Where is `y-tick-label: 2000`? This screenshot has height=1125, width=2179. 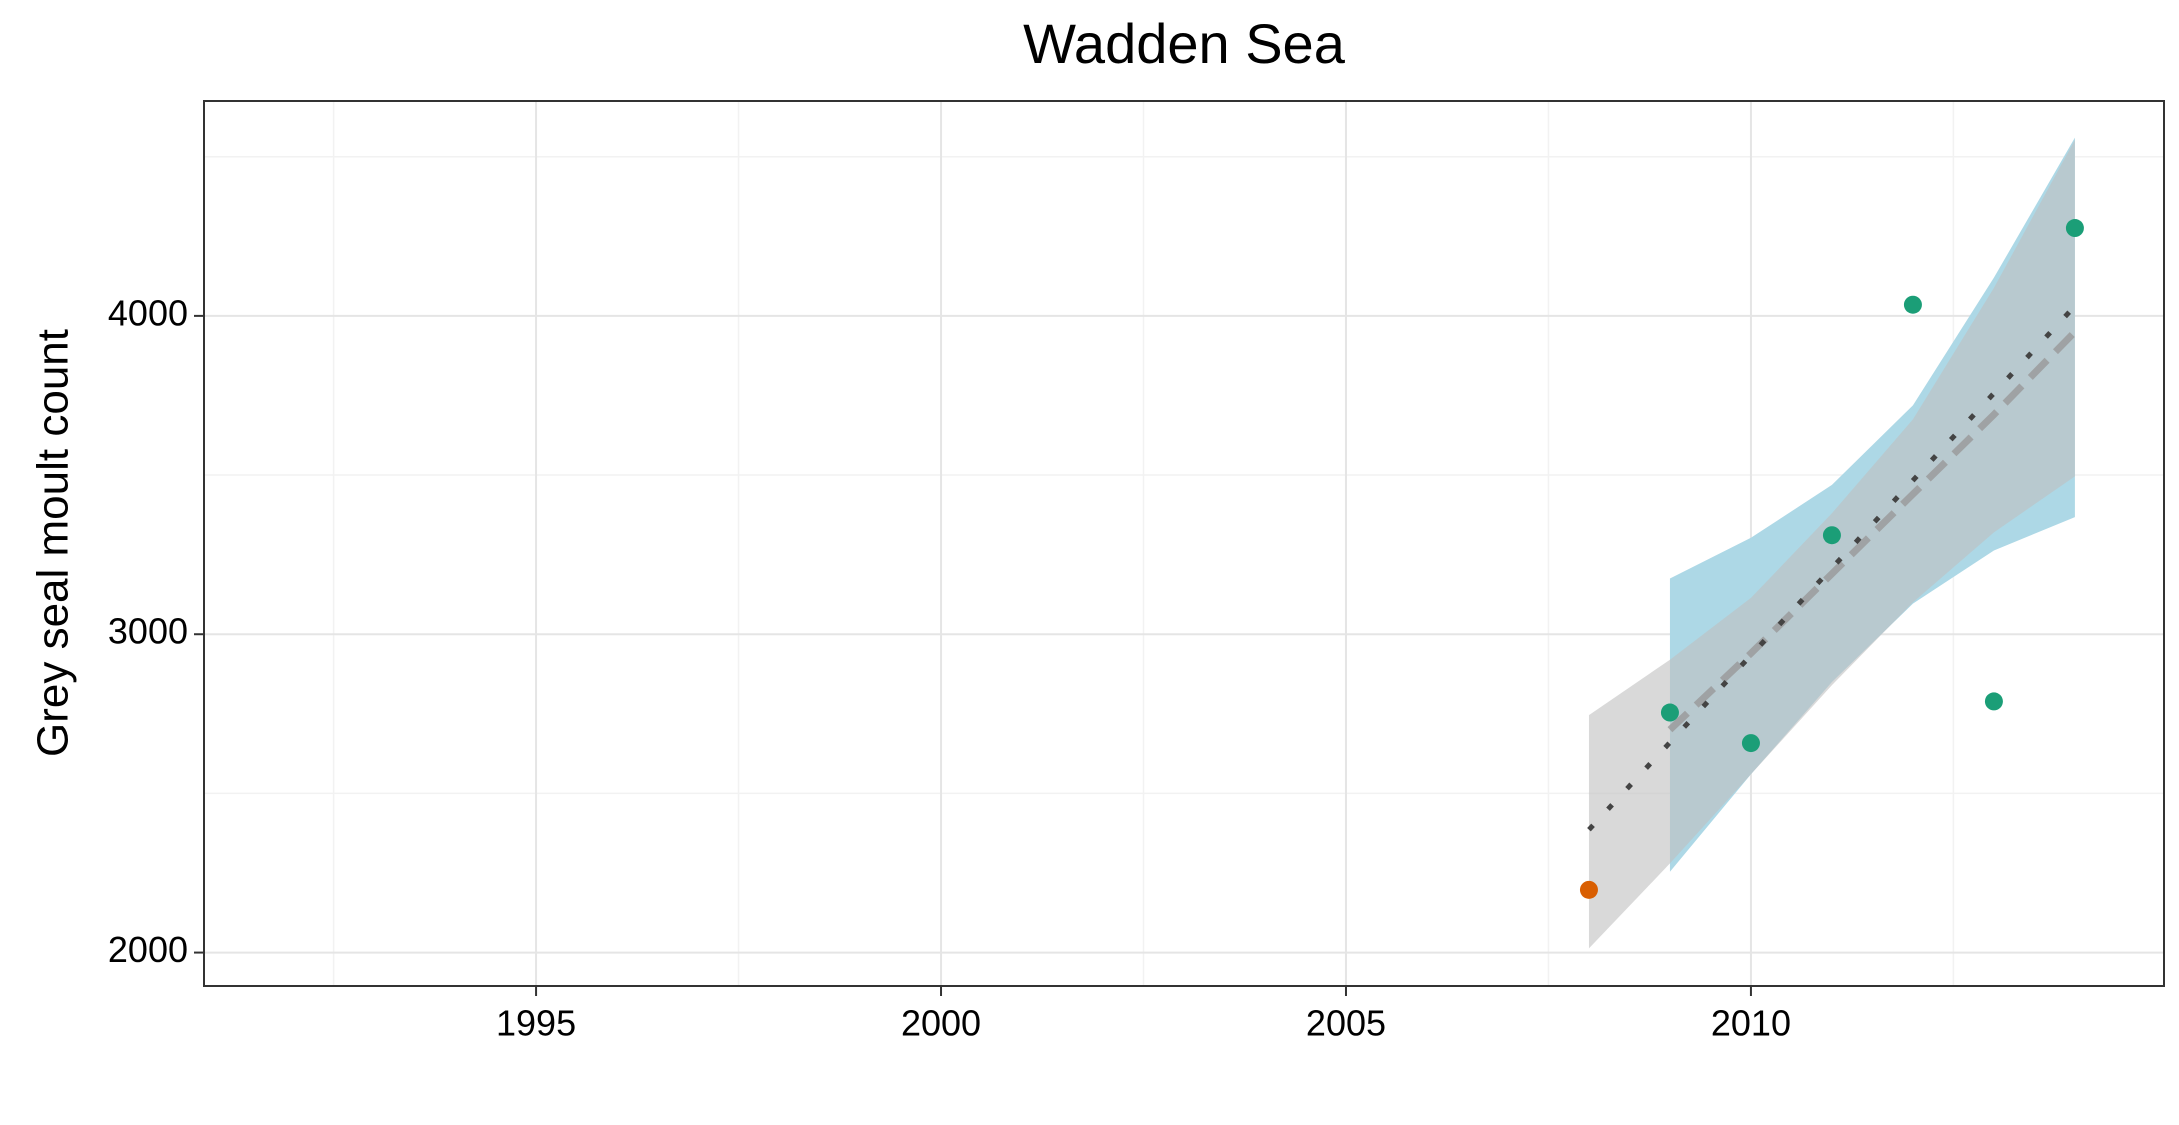 y-tick-label: 2000 is located at coordinates (148, 949).